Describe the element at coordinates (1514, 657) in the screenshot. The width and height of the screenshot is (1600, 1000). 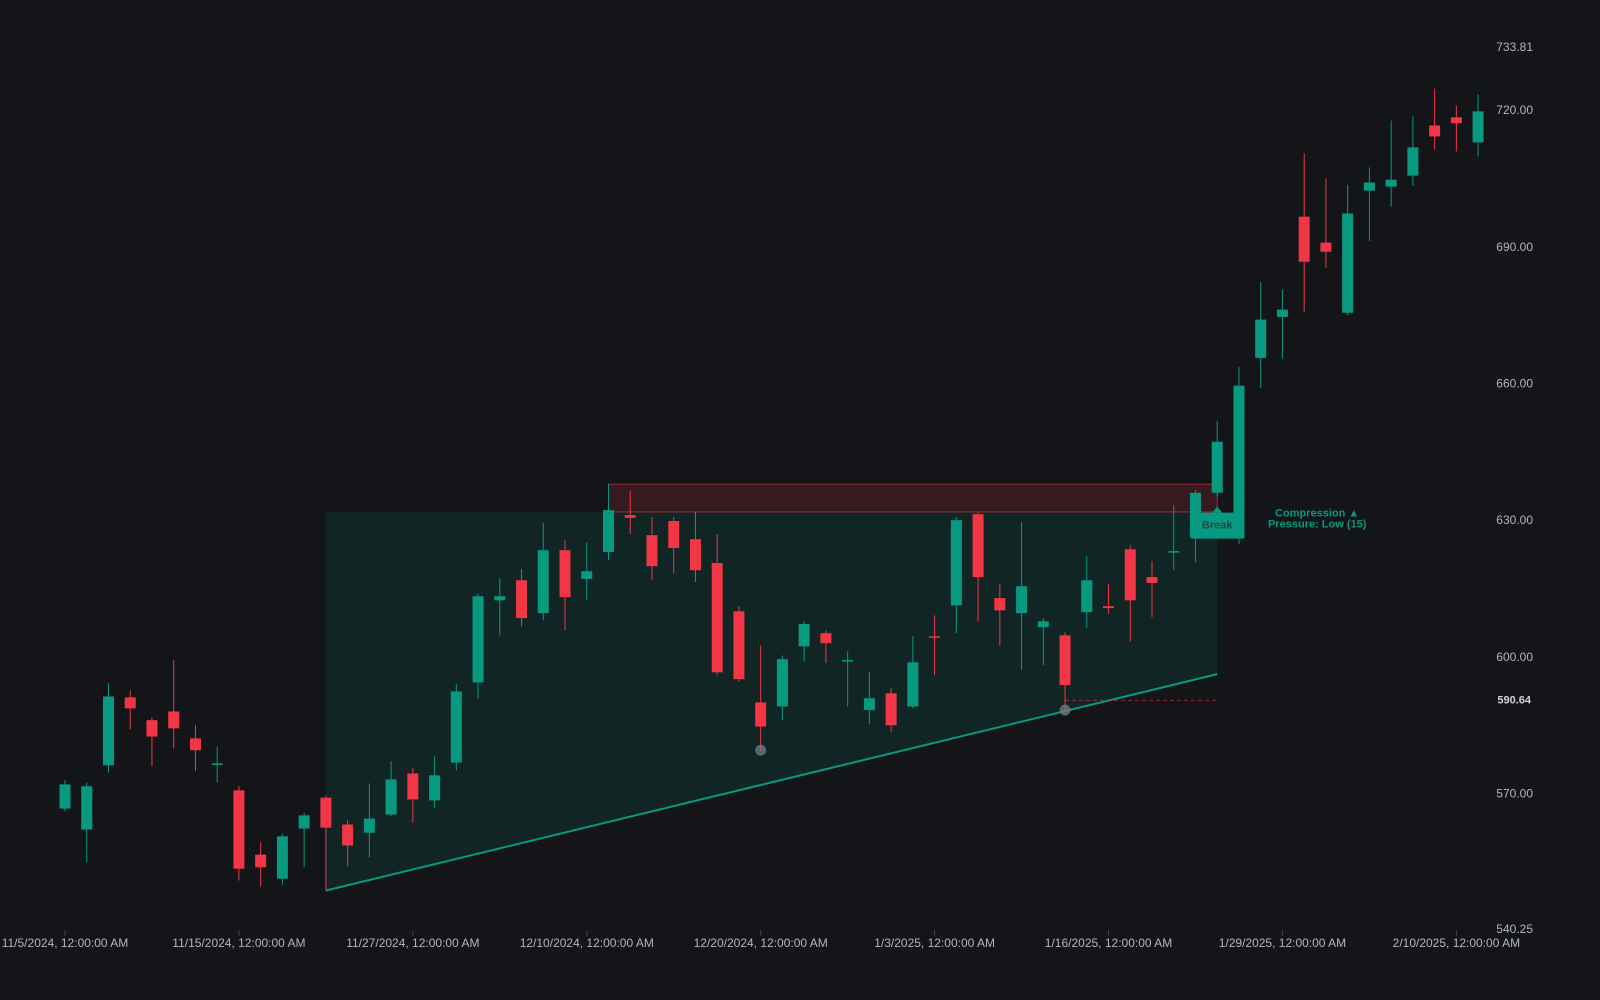
I see `y-tick-label: 600.00` at that location.